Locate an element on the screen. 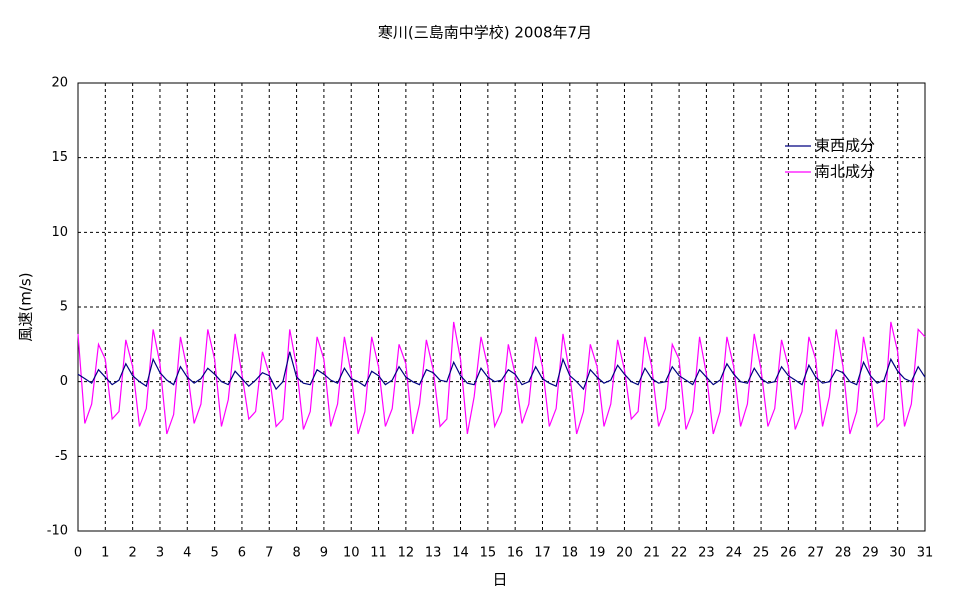 This screenshot has width=970, height=604. x-tick-label: 15 is located at coordinates (488, 553).